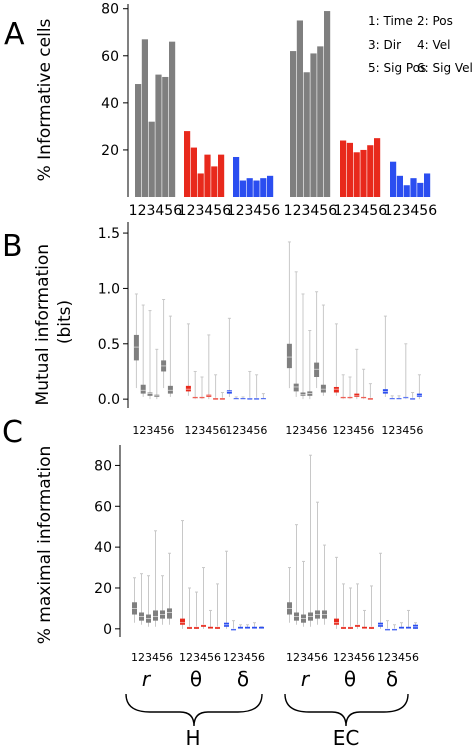 The image size is (474, 746). What do you see at coordinates (109, 400) in the screenshot?
I see `panel-b-y-tick-label: 0.0` at bounding box center [109, 400].